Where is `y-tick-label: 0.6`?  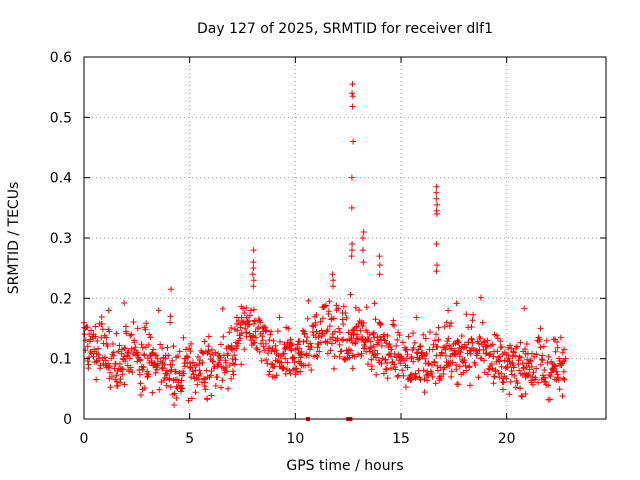 y-tick-label: 0.6 is located at coordinates (61, 58).